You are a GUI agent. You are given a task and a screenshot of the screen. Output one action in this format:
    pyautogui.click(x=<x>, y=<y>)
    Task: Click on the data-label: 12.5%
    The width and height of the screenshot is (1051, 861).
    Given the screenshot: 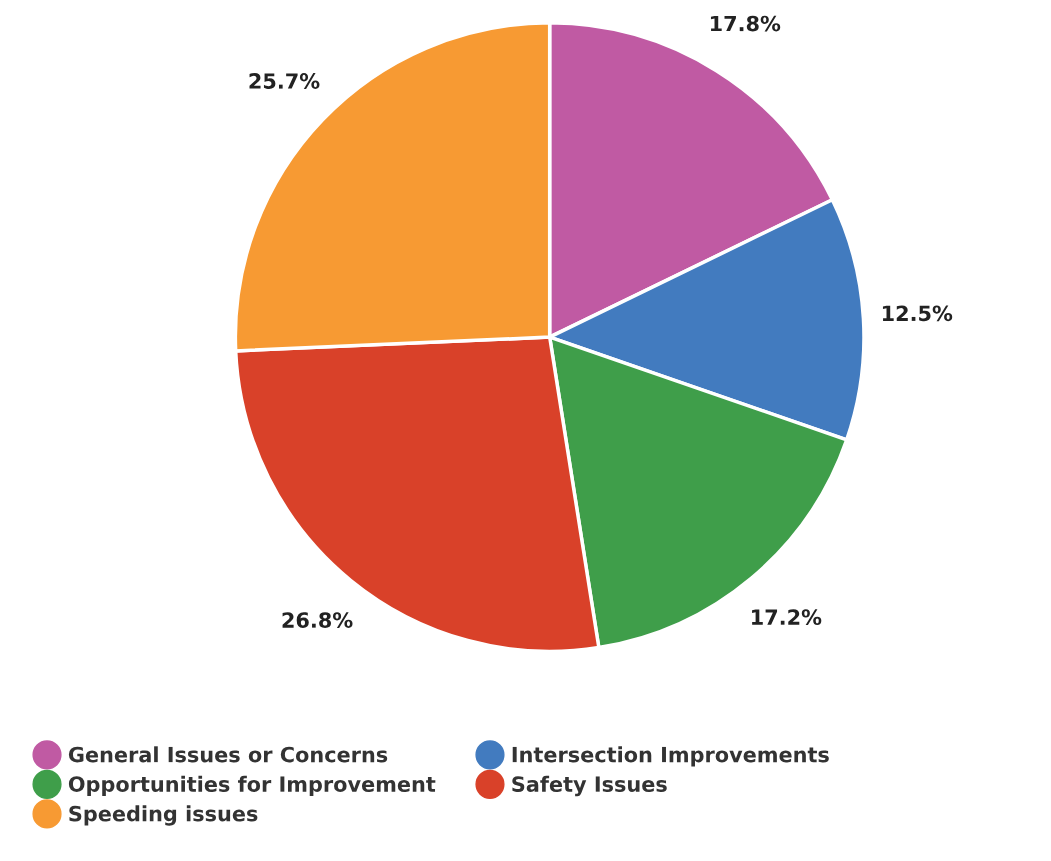 What is the action you would take?
    pyautogui.click(x=917, y=313)
    